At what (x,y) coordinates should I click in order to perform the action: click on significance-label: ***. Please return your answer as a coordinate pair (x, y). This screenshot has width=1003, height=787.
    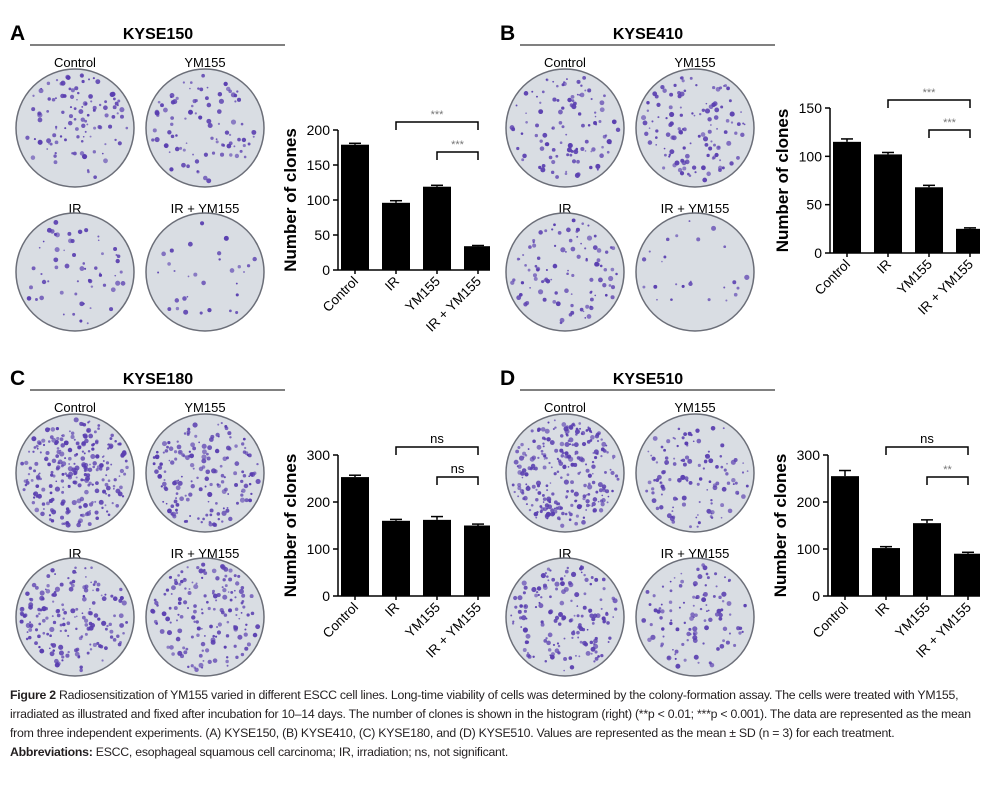
    Looking at the image, I should click on (950, 123).